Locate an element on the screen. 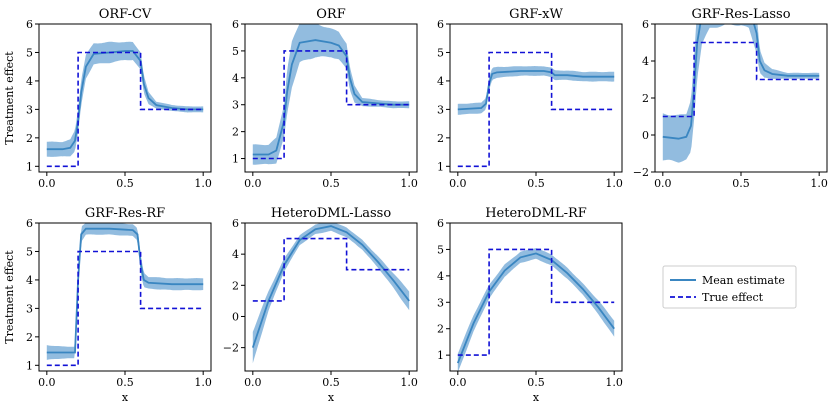 This screenshot has height=410, width=831. subplot-3: GRF-xW 0.0 0.5 1.0 1 2 3 4 5 6 is located at coordinates (530, 98).